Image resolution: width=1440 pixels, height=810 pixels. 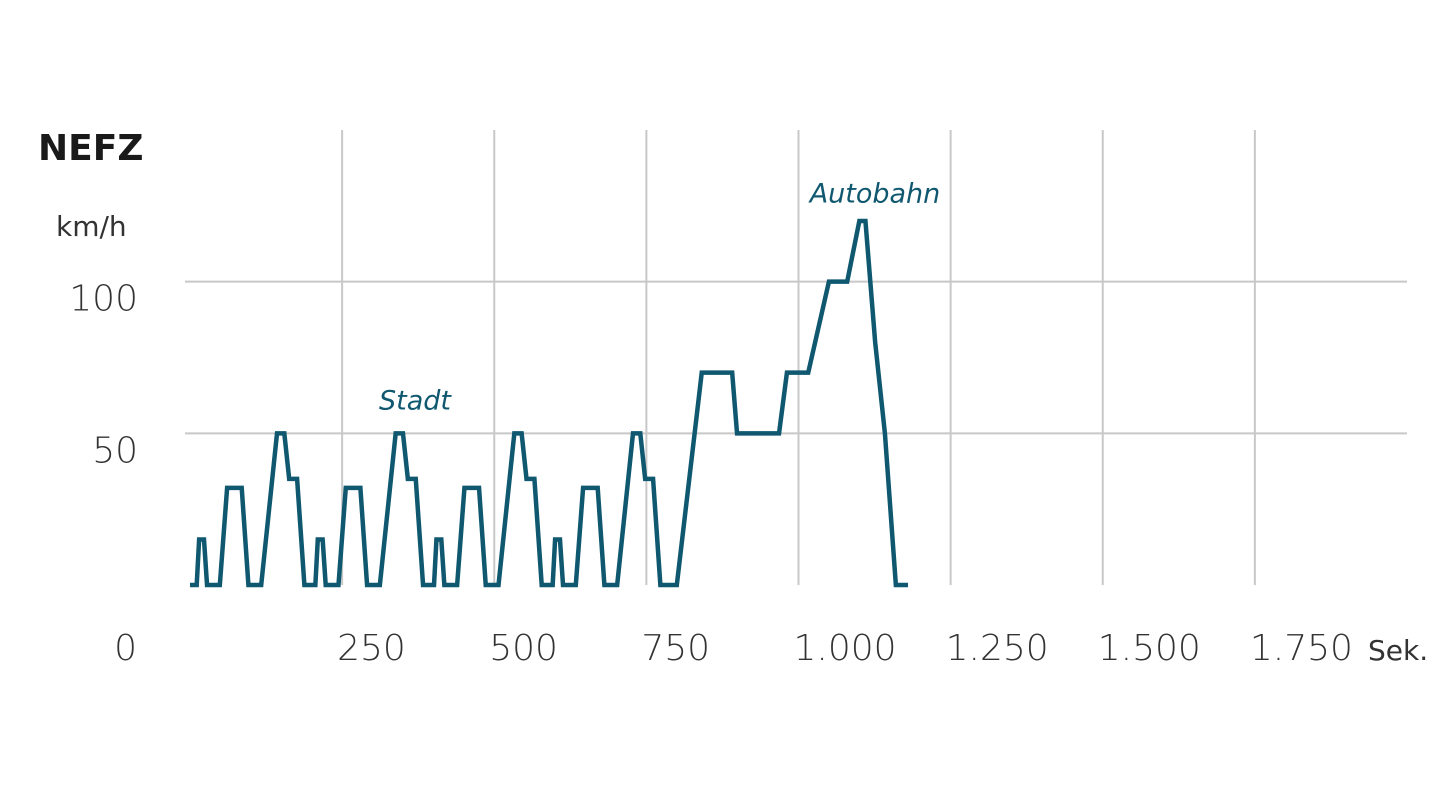 I want to click on y-tick-label: 100, so click(x=103, y=299).